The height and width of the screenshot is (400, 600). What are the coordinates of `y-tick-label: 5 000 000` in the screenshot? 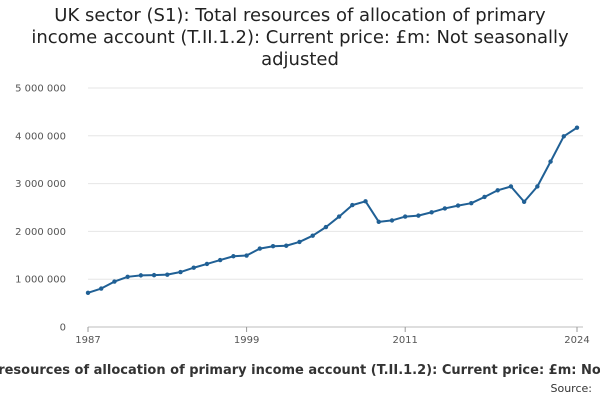 It's located at (40, 89).